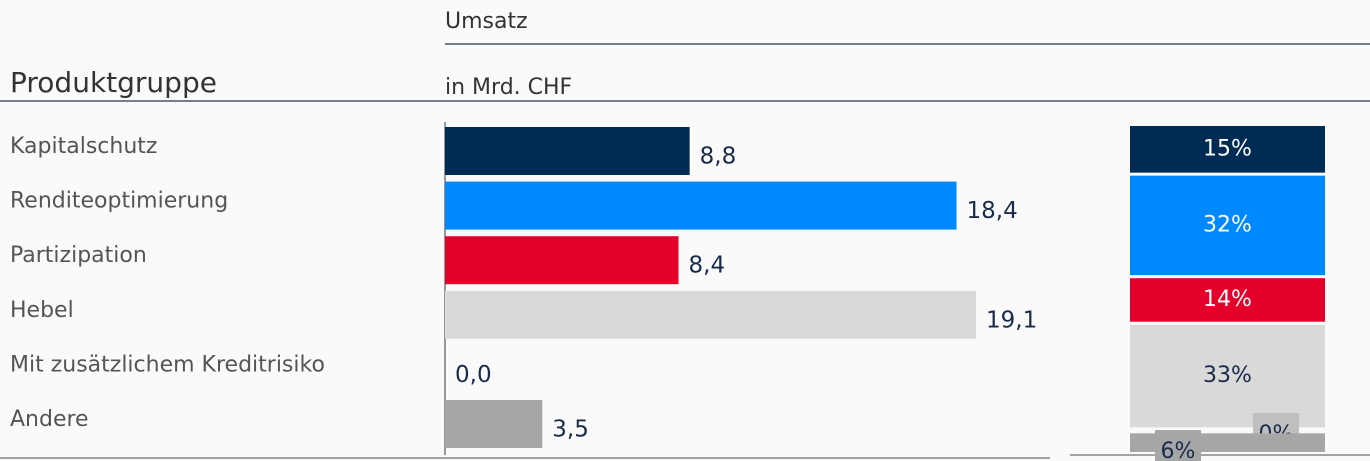 Image resolution: width=1370 pixels, height=461 pixels. What do you see at coordinates (1178, 450) in the screenshot?
I see `share-label: 6%` at bounding box center [1178, 450].